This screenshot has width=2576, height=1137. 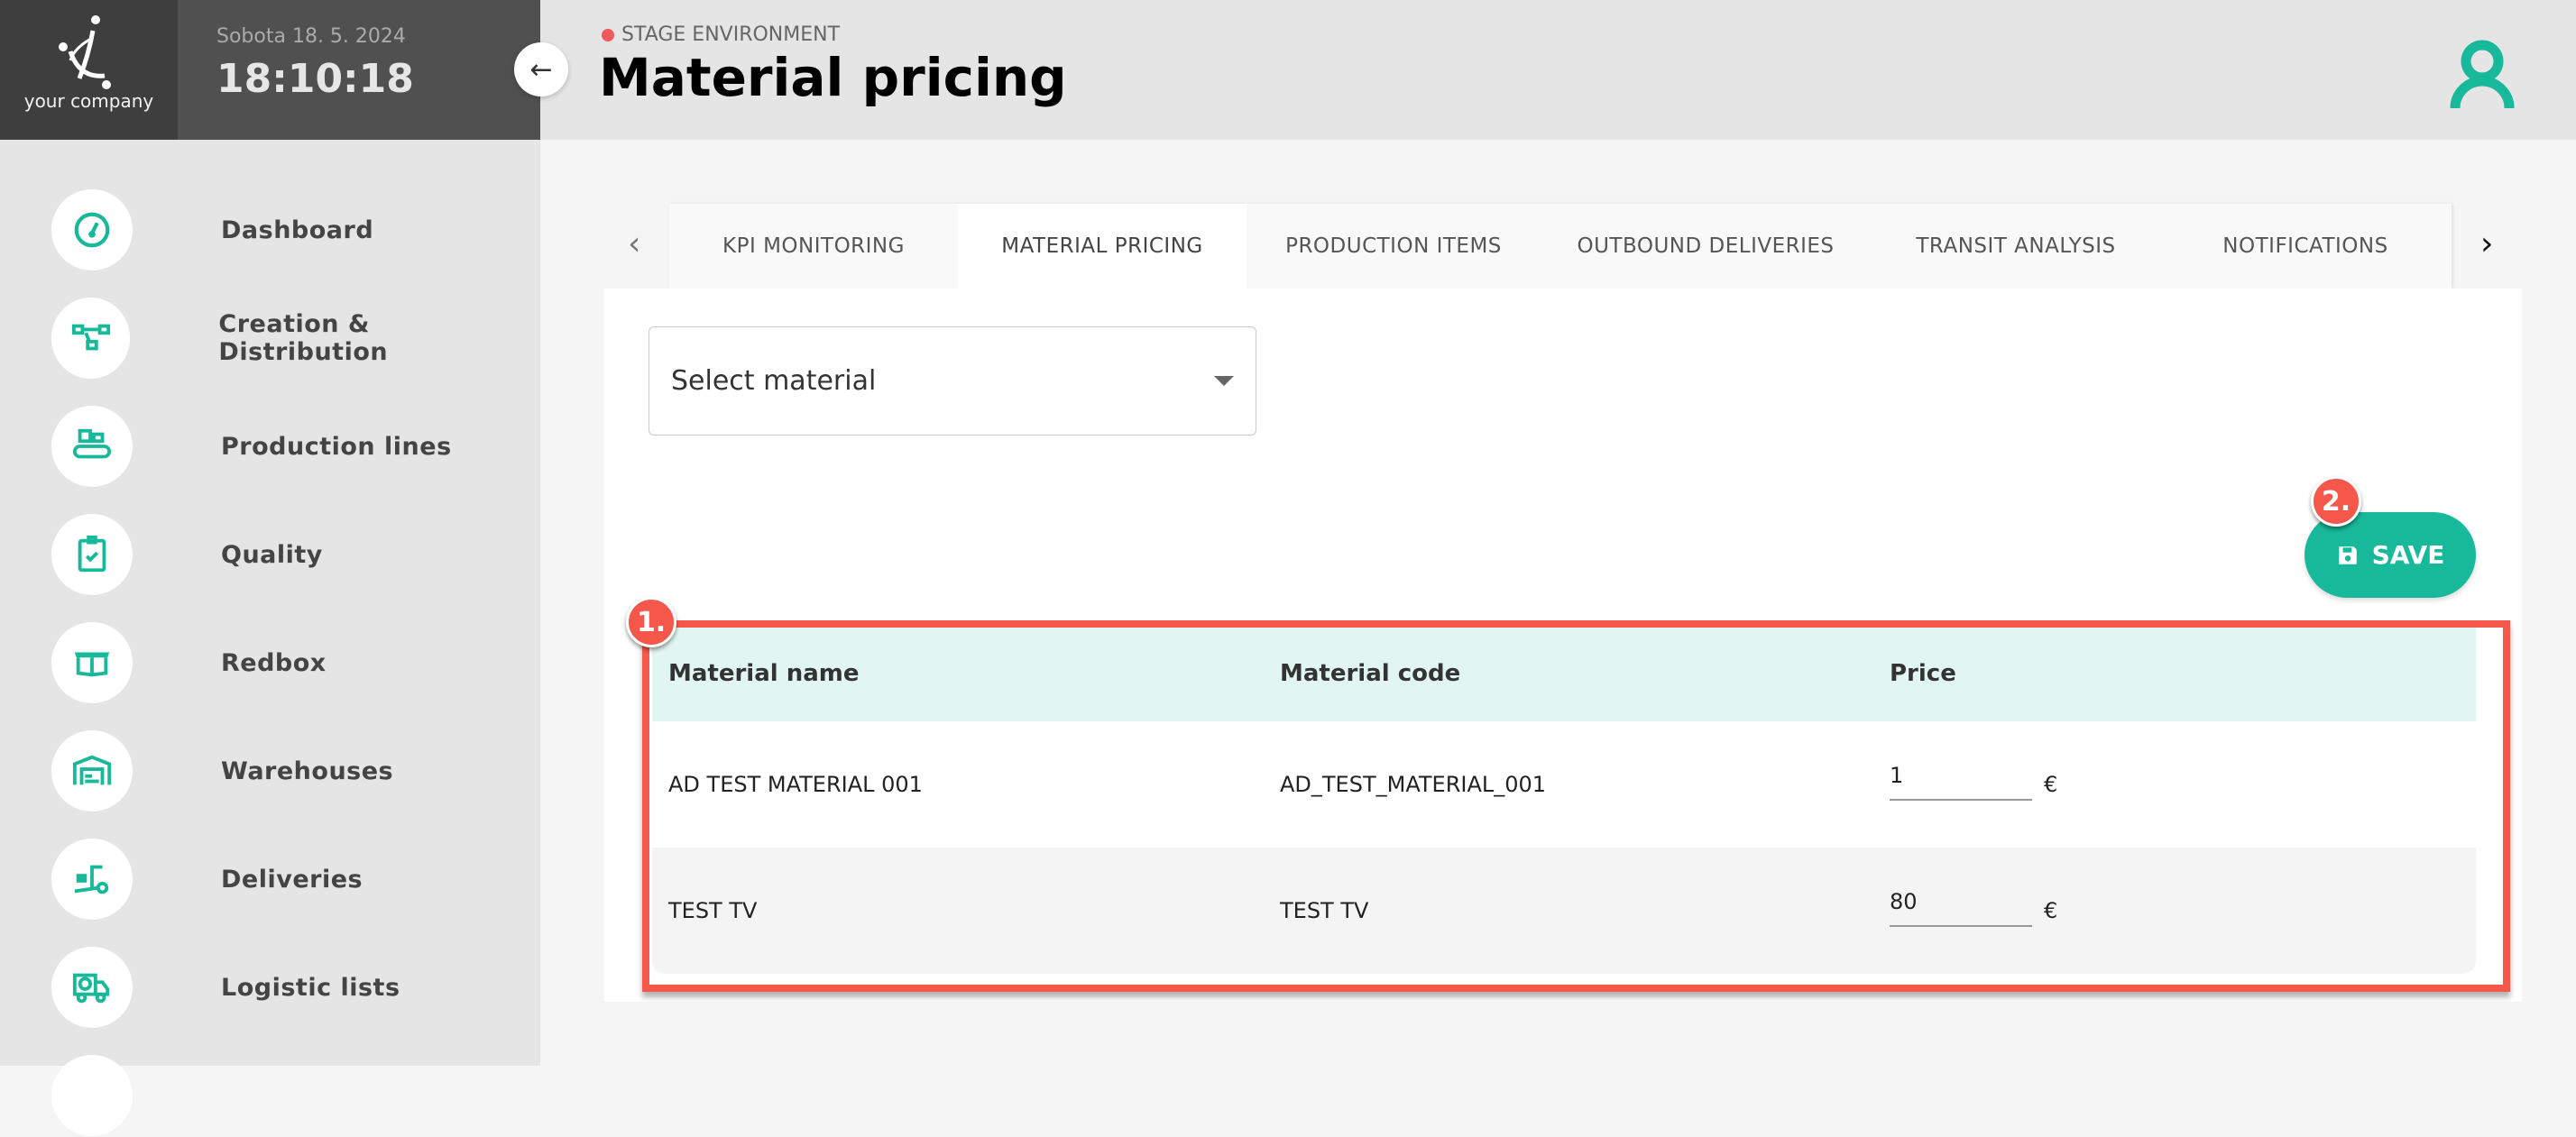 What do you see at coordinates (1961, 908) in the screenshot?
I see `price-input: 80` at bounding box center [1961, 908].